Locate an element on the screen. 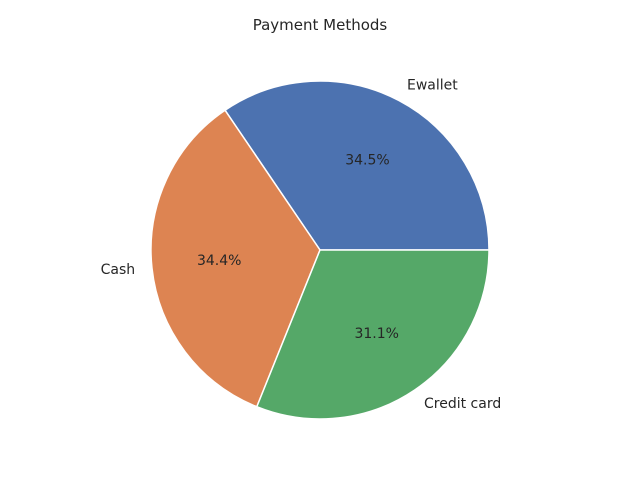 Image resolution: width=640 pixels, height=480 pixels. slice-label-credit-card: Credit card is located at coordinates (462, 404).